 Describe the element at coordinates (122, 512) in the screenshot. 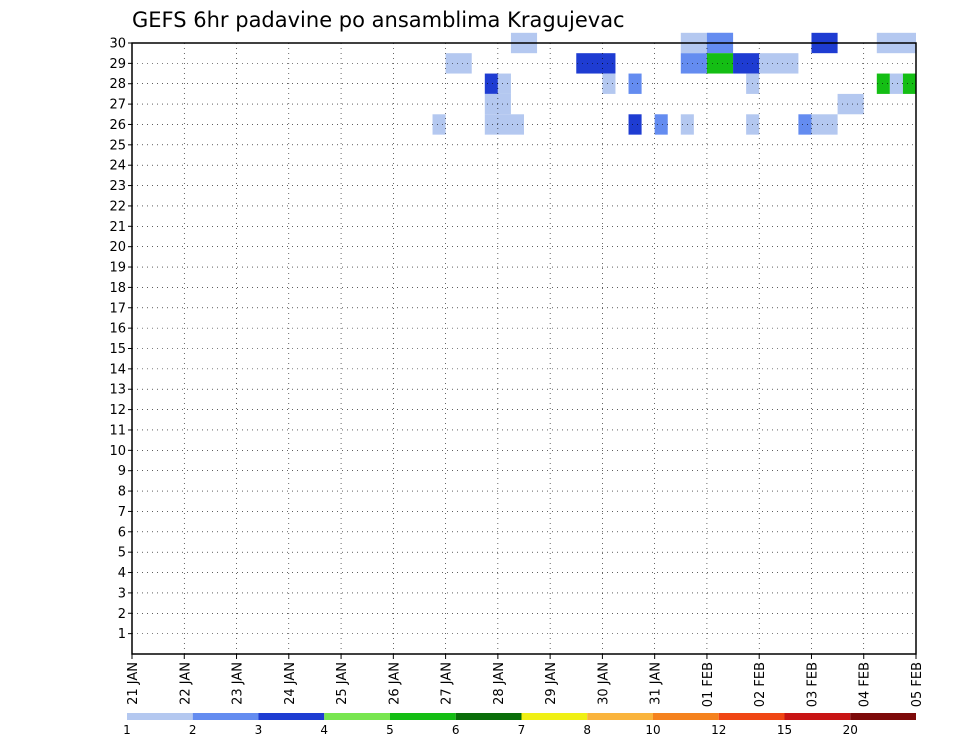

I see `y-tick-label: 7` at that location.